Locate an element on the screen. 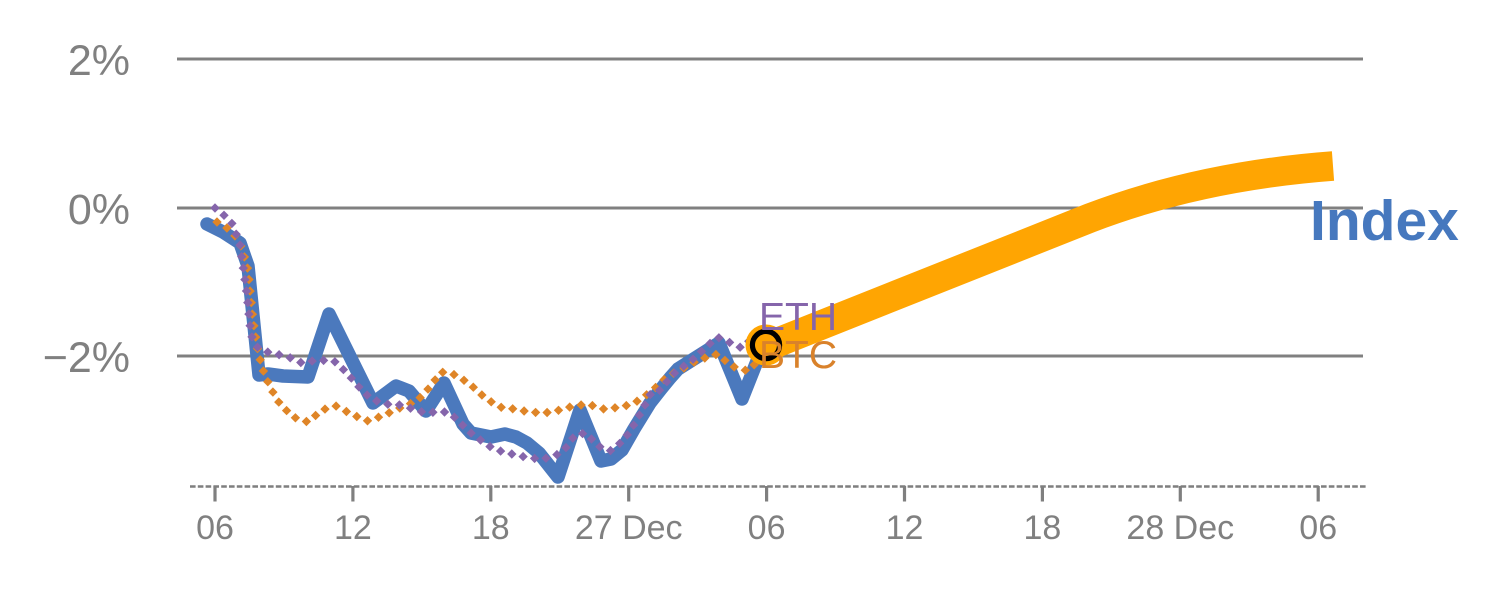  svg-text: ETH is located at coordinates (798, 317).